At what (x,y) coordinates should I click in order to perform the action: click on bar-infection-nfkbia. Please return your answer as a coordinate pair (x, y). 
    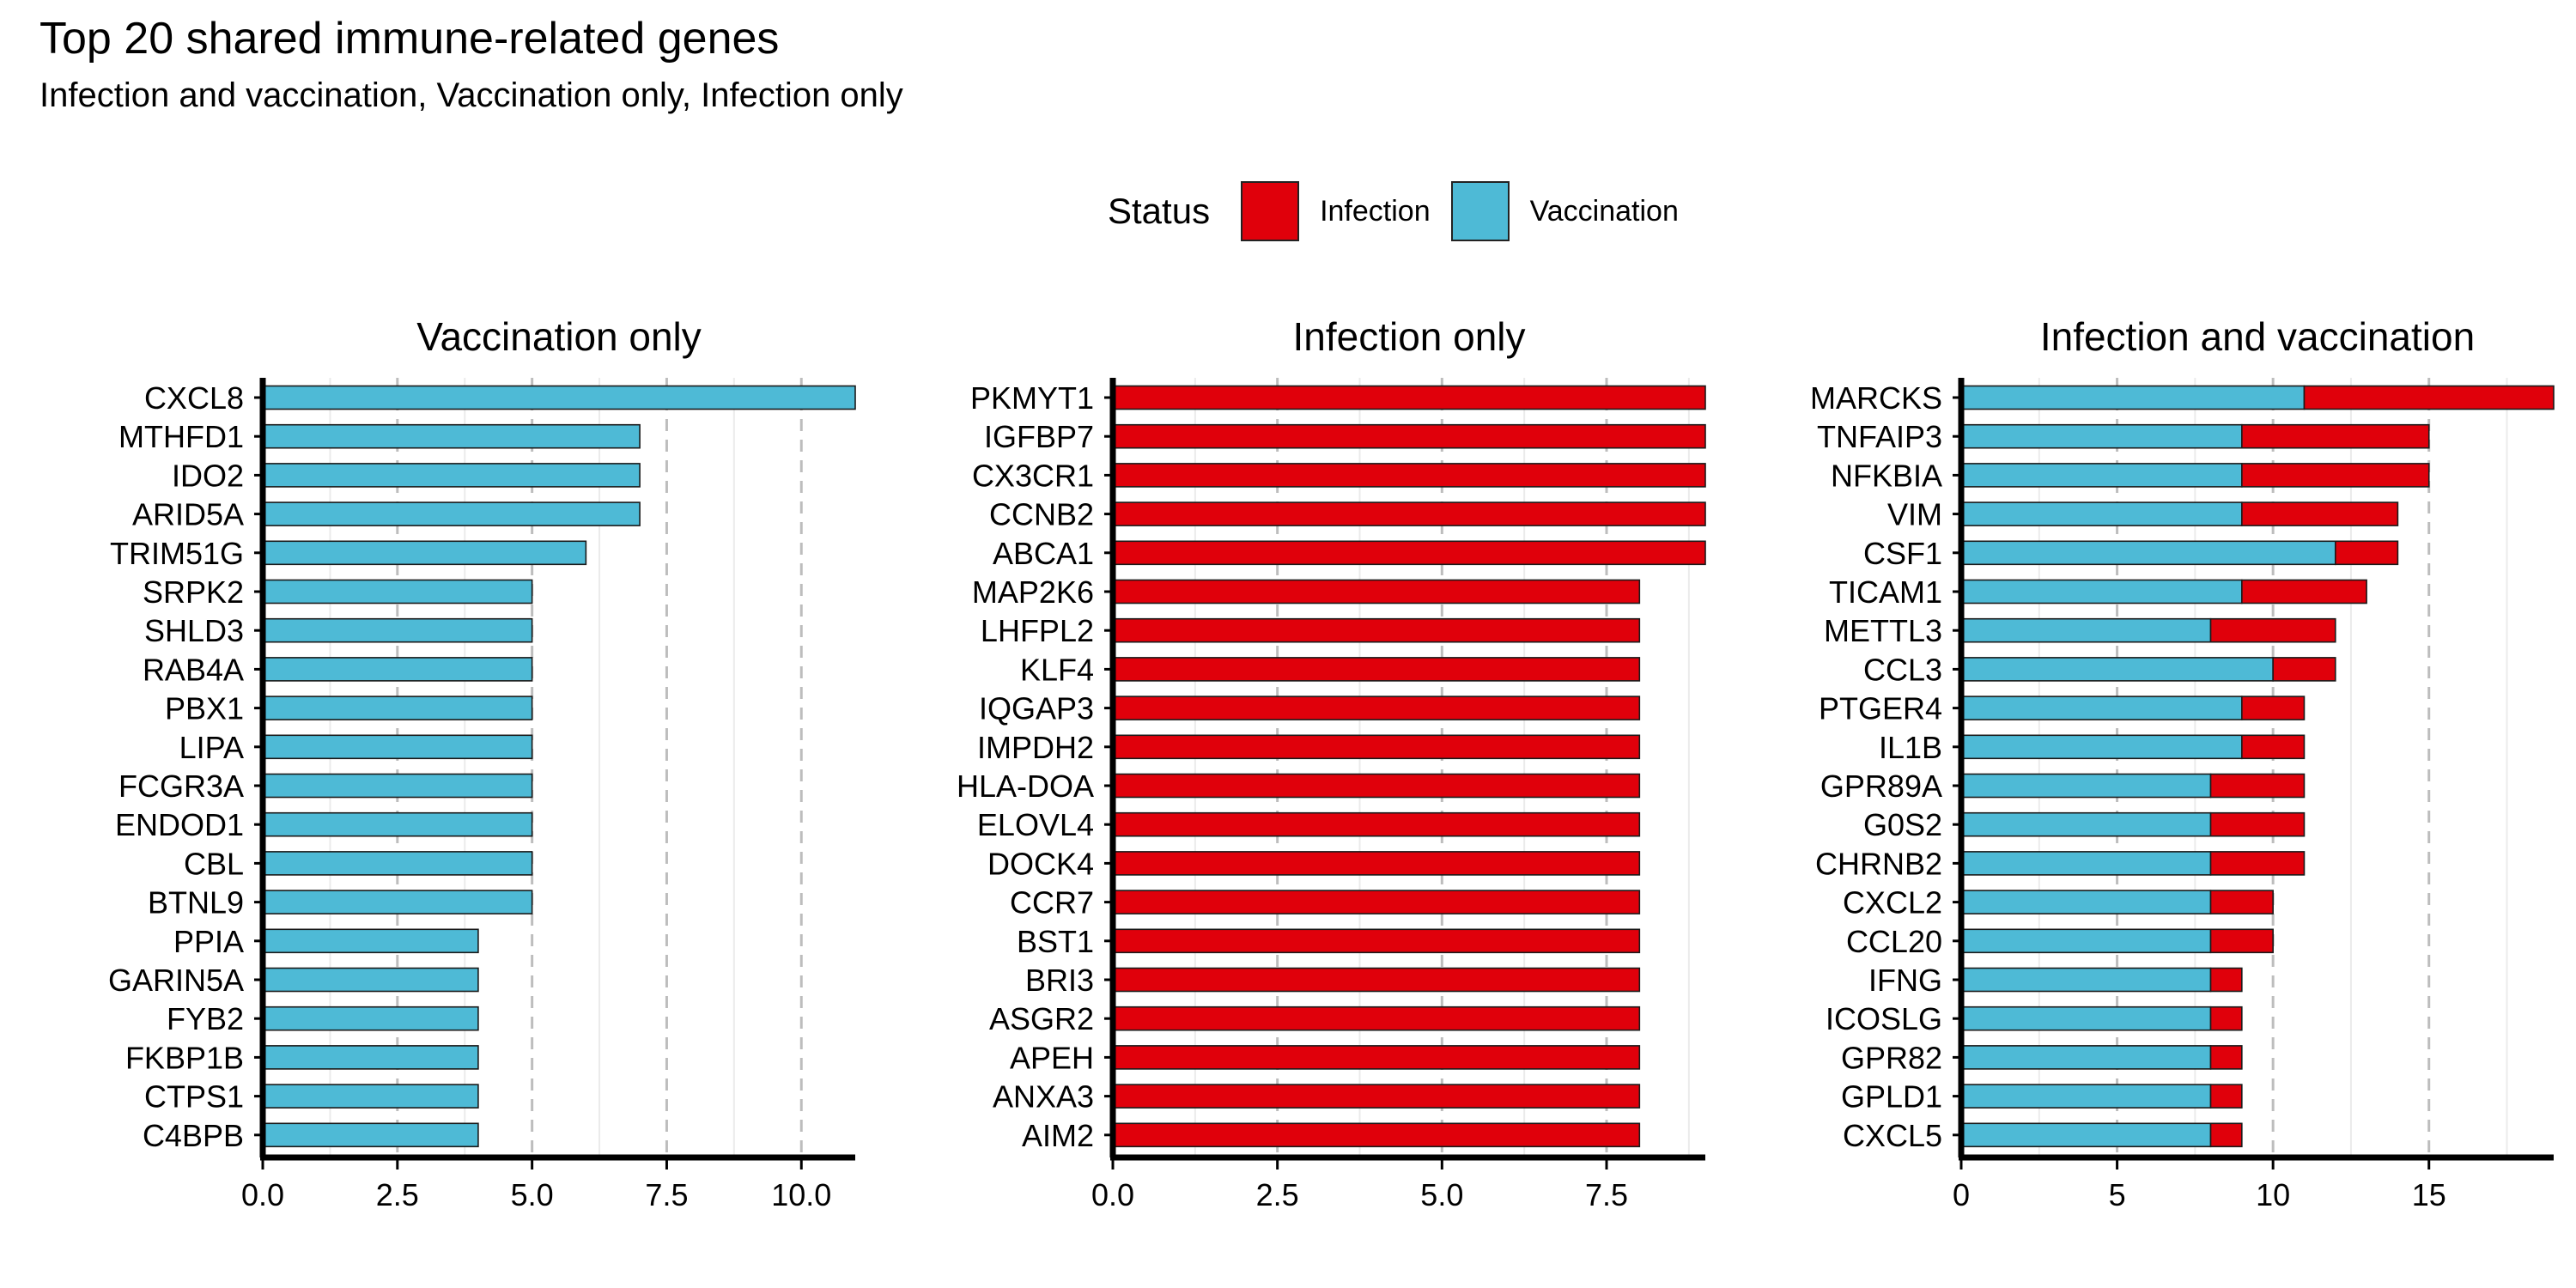
    Looking at the image, I should click on (2335, 475).